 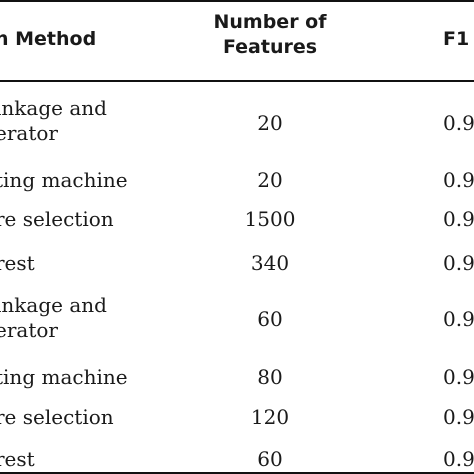 What do you see at coordinates (17, 263) in the screenshot?
I see `row-4-method: rest` at bounding box center [17, 263].